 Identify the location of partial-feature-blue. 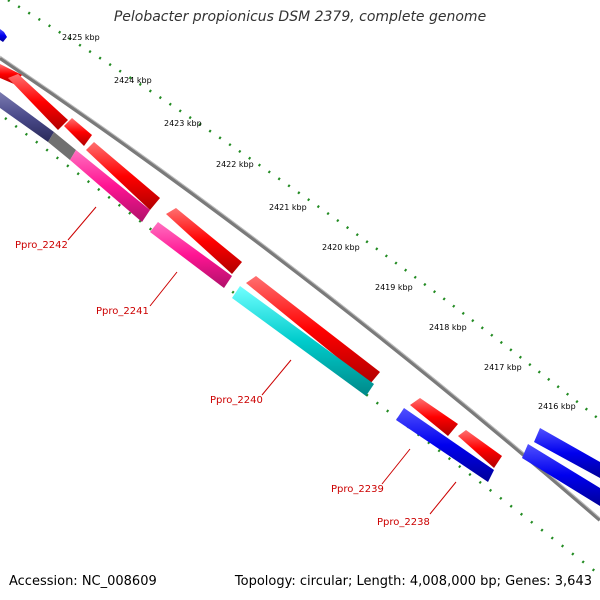
(3, 35).